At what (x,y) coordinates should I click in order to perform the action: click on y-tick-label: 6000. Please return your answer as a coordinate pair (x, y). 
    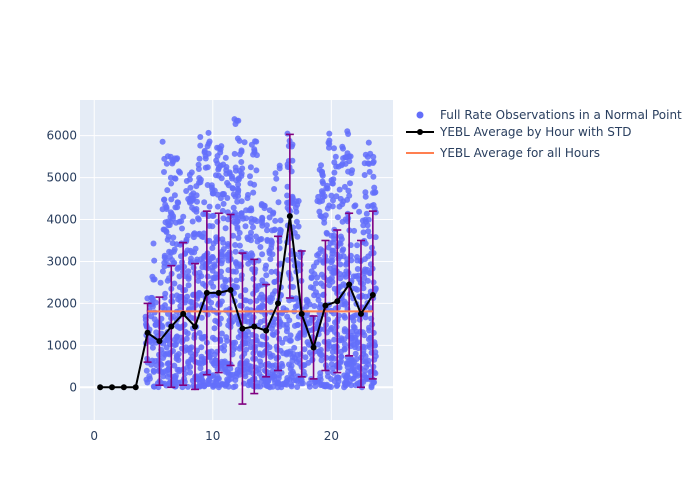
    Looking at the image, I should click on (61, 136).